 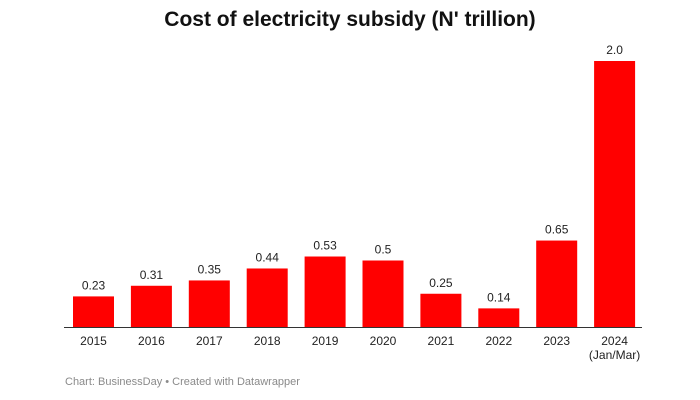 I want to click on x-tick-label: 2016, so click(x=151, y=341).